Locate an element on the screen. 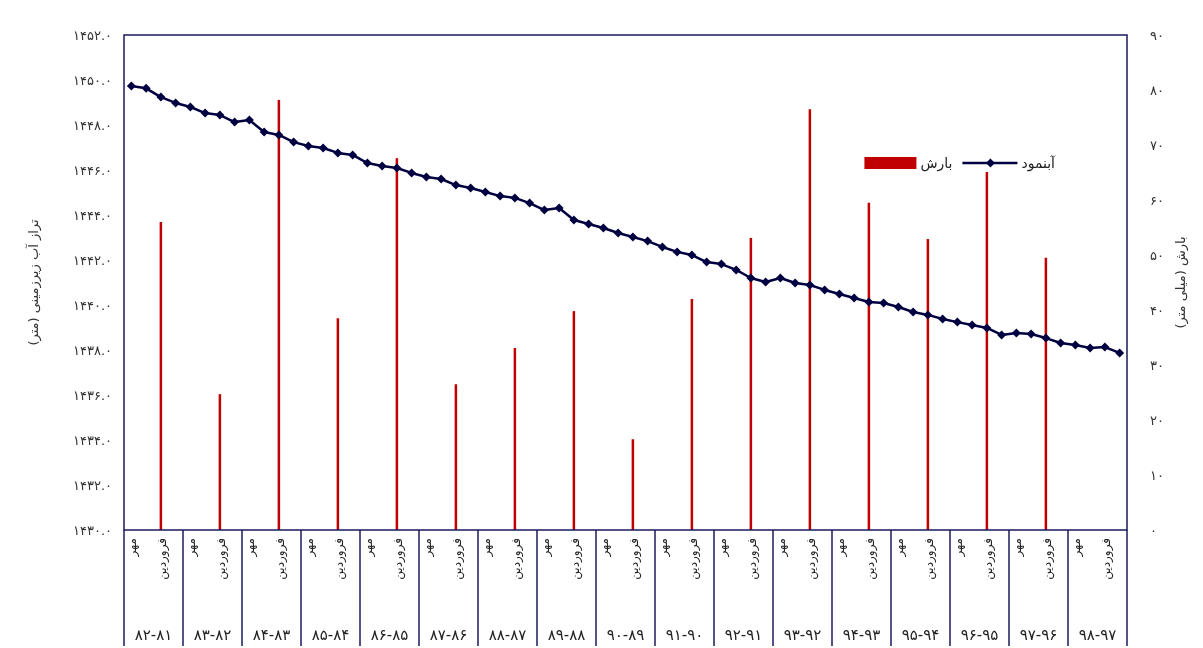 This screenshot has height=648, width=1203. y-tick-label: ۱۴۳۸.۰ is located at coordinates (92, 350).